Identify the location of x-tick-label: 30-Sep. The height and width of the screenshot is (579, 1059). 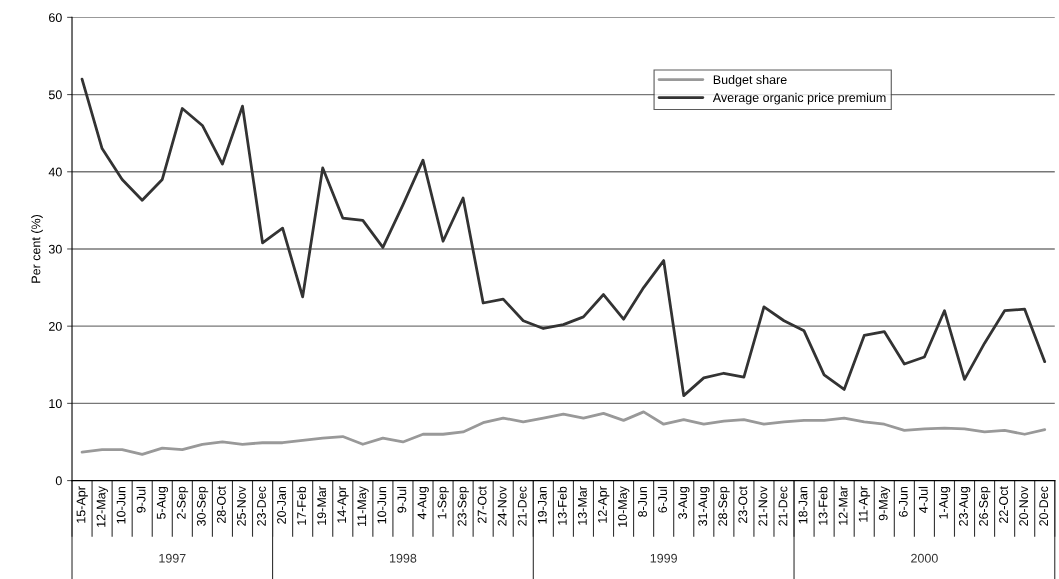
(202, 506).